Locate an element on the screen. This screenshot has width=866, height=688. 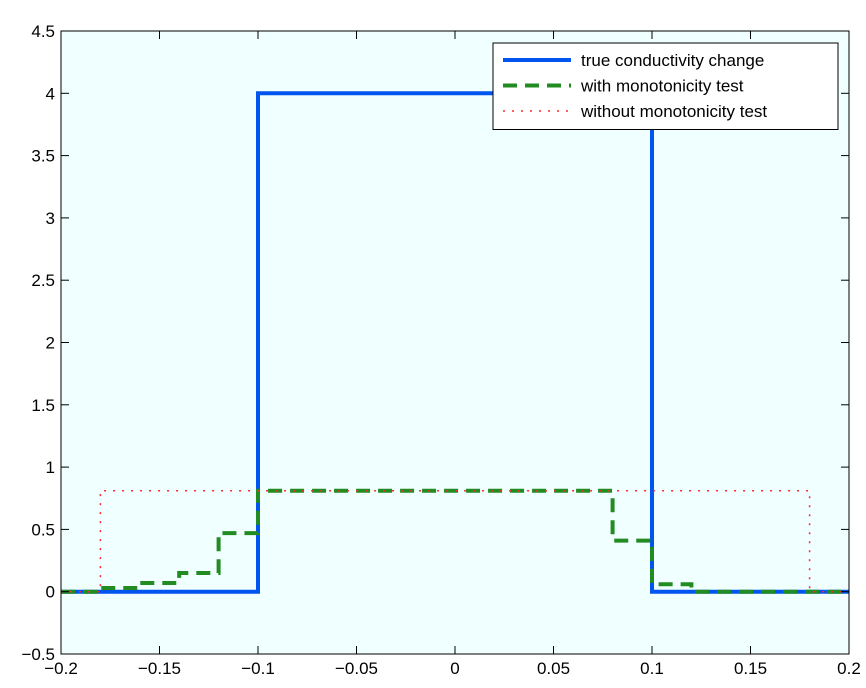
legend-label-3: without monotonicity test is located at coordinates (673, 111).